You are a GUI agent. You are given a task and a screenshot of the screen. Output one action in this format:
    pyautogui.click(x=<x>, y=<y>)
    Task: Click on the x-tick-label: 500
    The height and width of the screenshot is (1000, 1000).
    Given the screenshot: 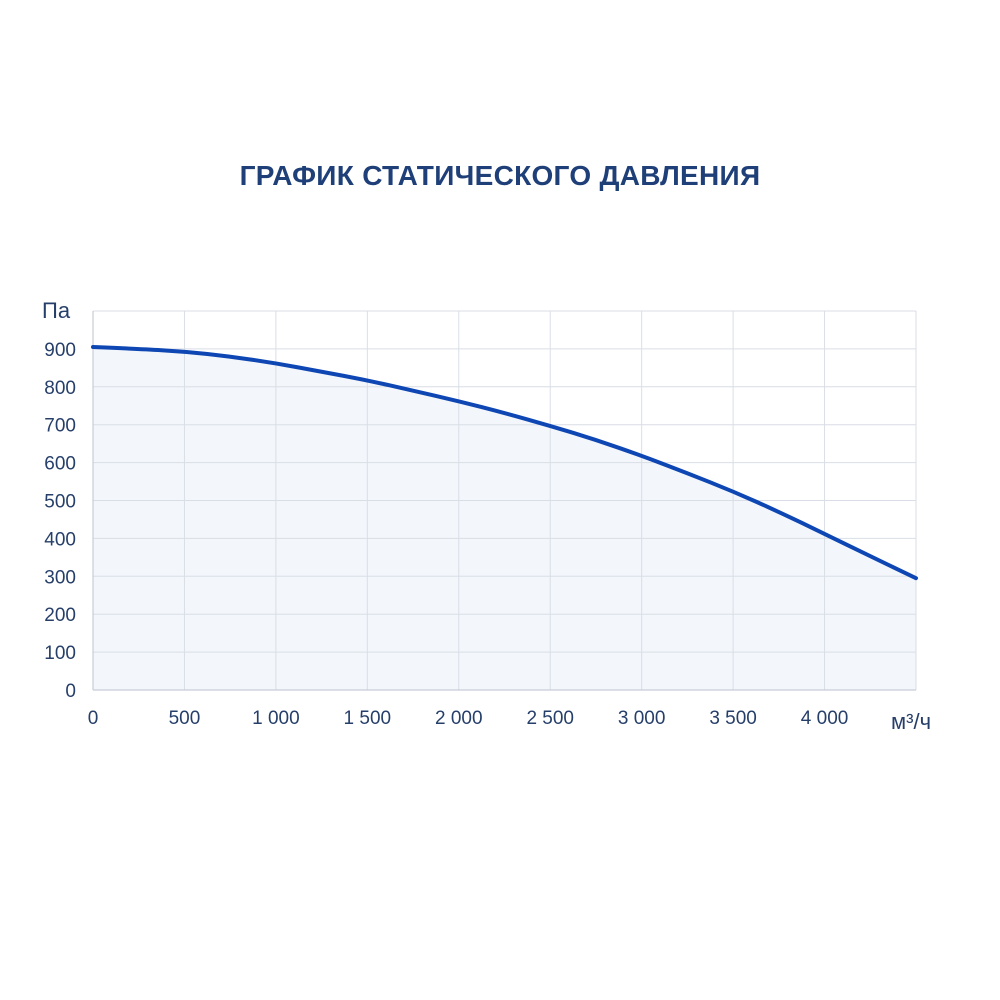 What is the action you would take?
    pyautogui.click(x=185, y=718)
    